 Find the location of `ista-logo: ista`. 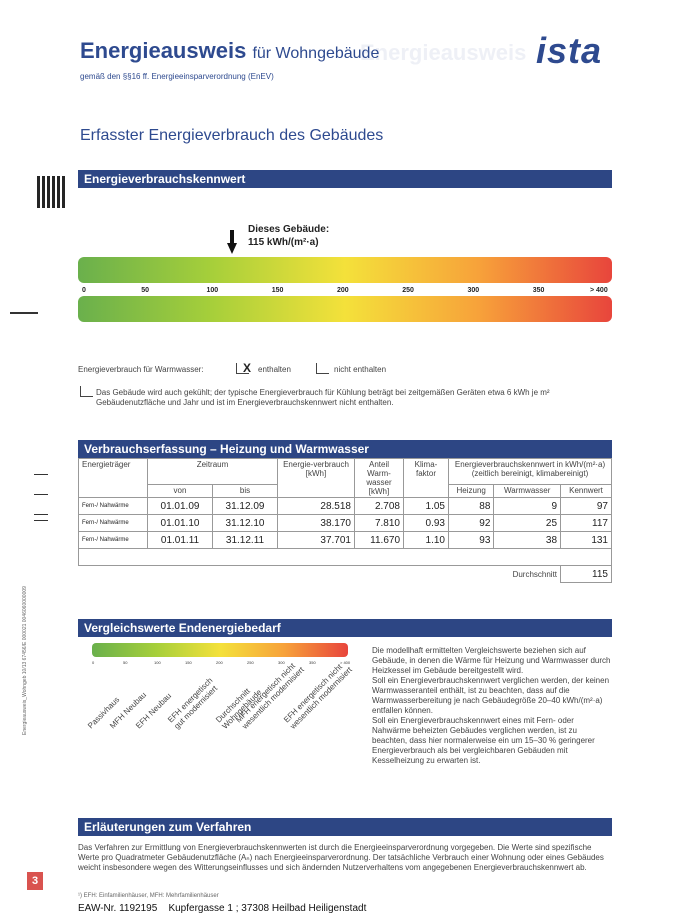

ista-logo: ista is located at coordinates (569, 50).